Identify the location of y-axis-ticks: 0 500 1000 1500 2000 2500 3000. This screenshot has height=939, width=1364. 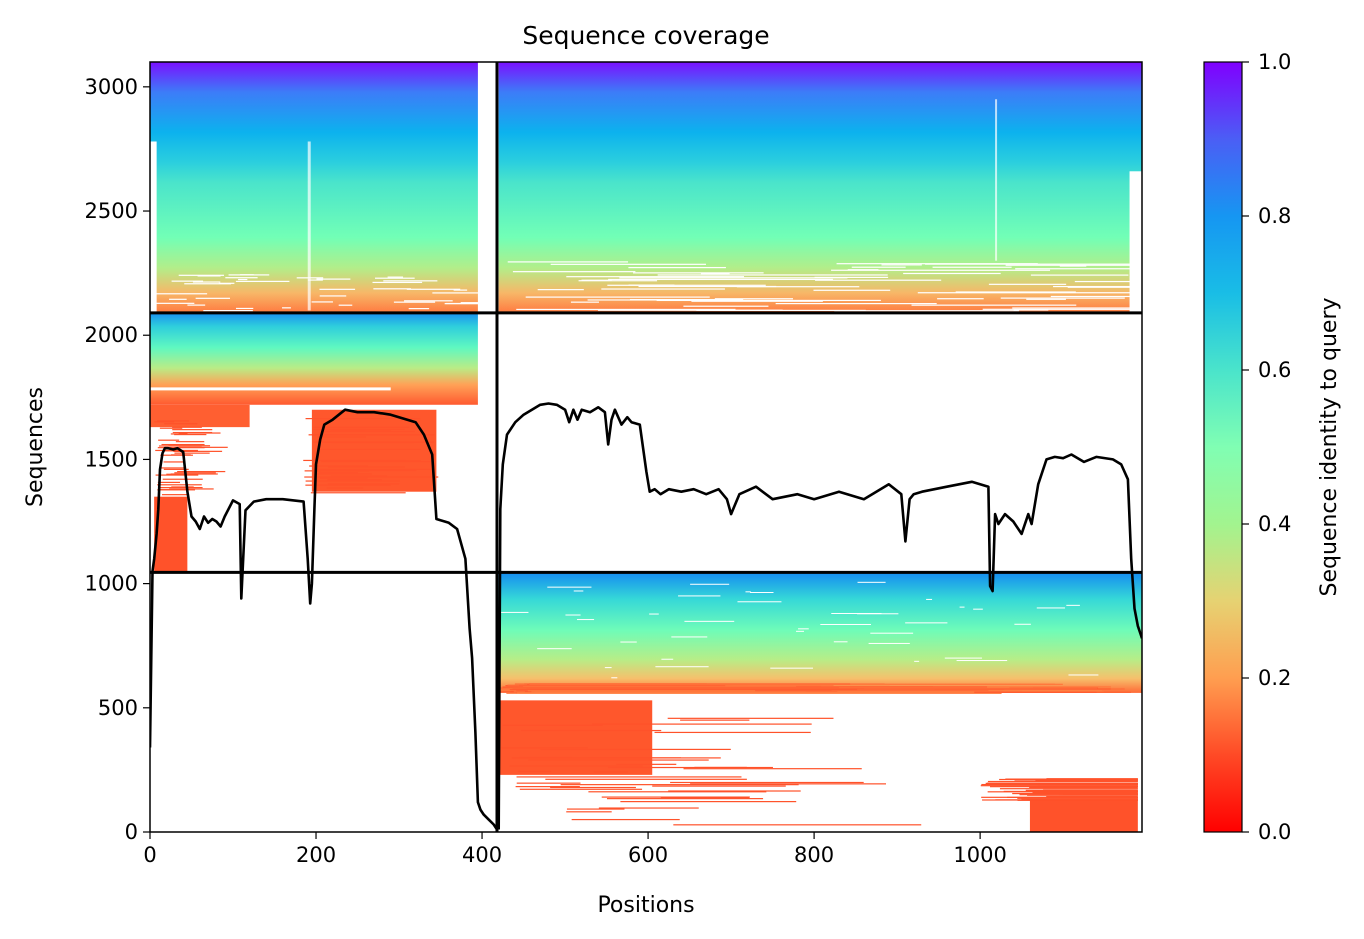
(117, 459).